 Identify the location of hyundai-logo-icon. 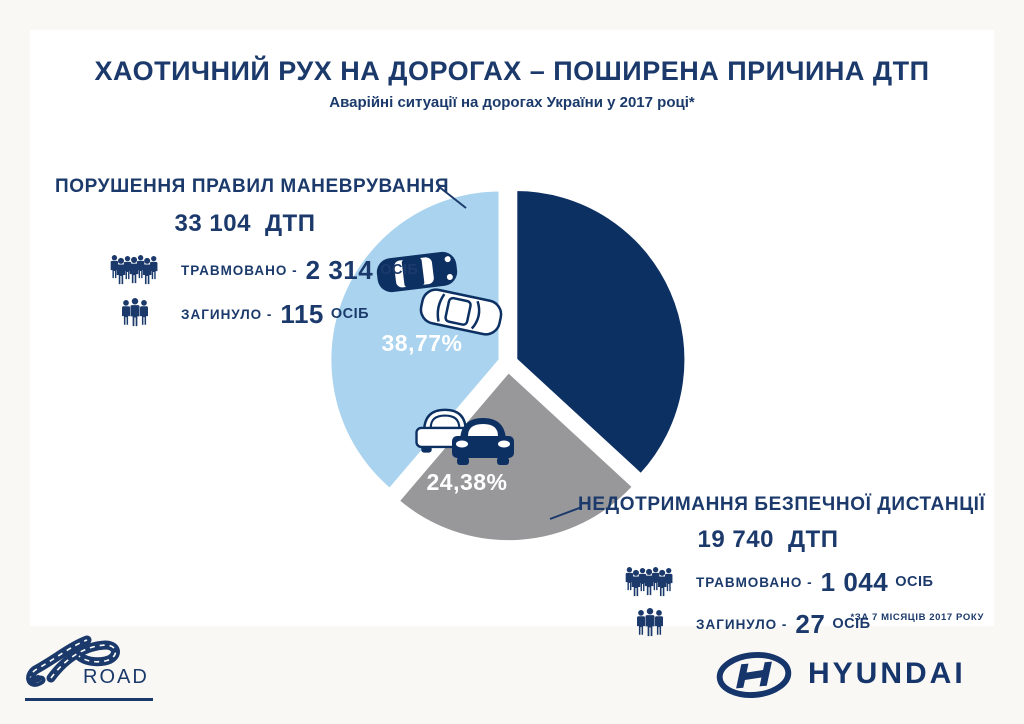
(754, 675).